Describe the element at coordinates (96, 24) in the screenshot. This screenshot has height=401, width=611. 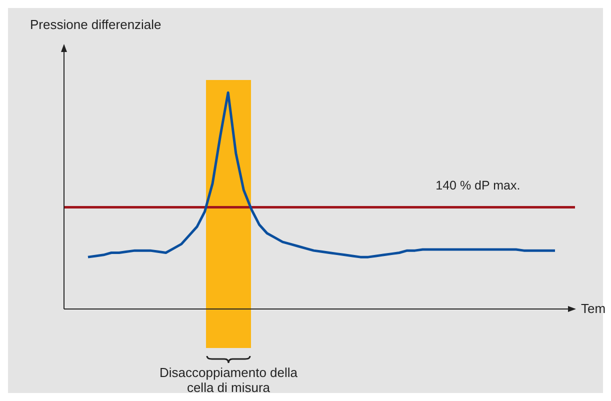
I see `y-axis-title: Pressione differenziale` at that location.